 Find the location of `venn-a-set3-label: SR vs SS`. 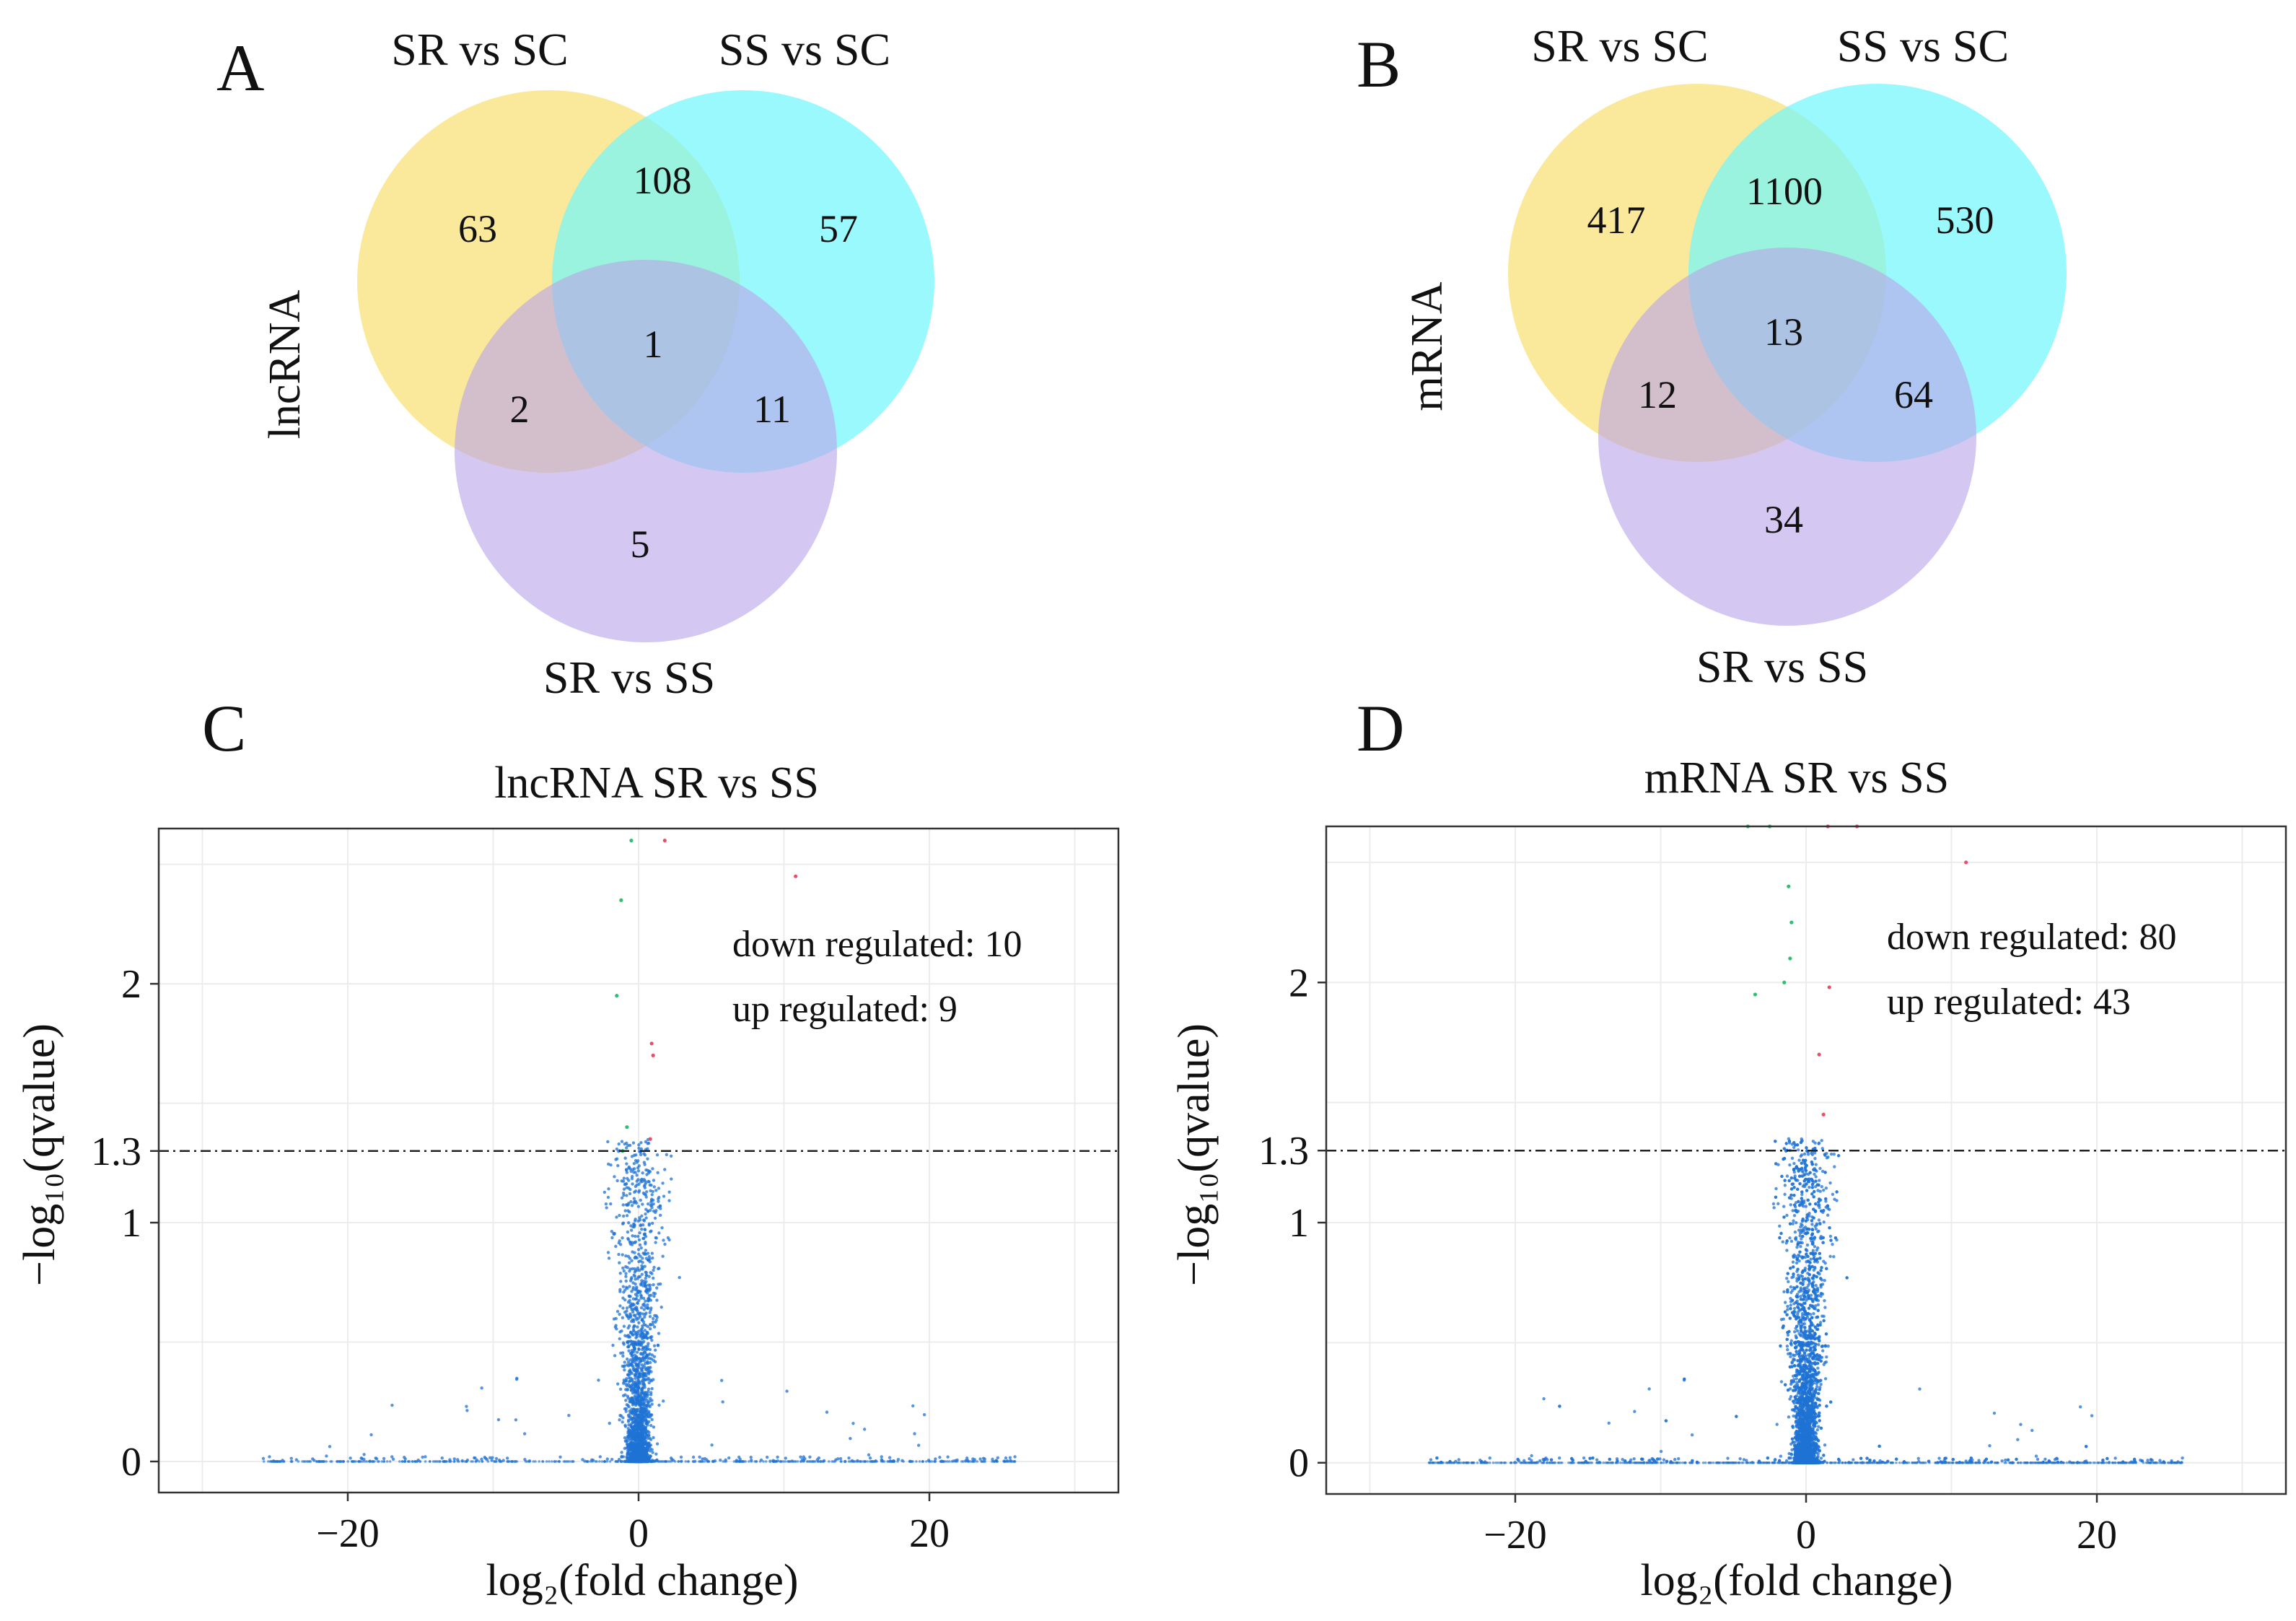

venn-a-set3-label: SR vs SS is located at coordinates (629, 677).